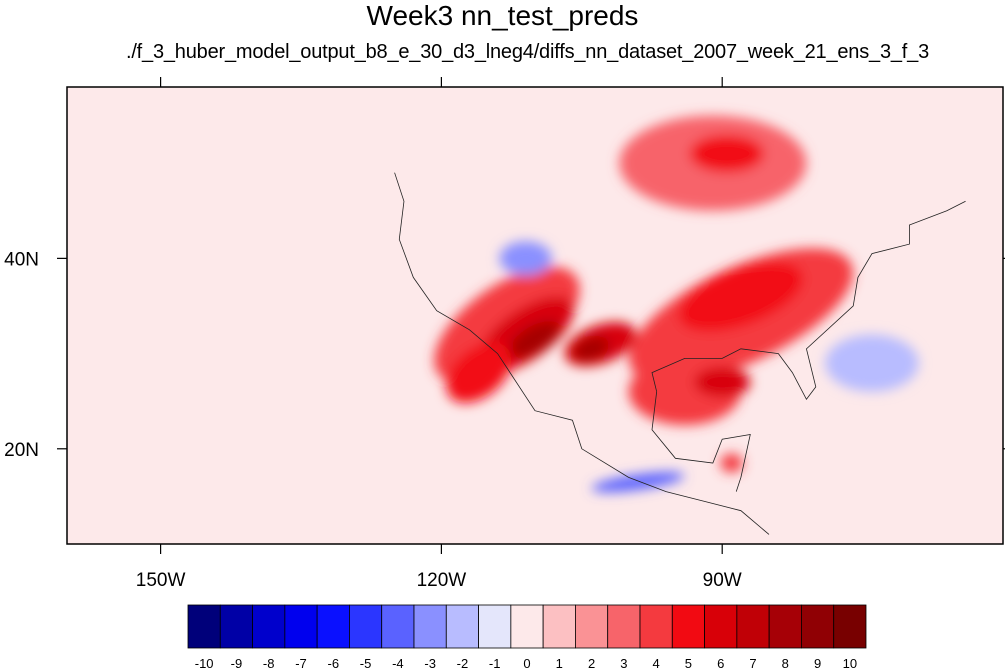 This screenshot has width=1005, height=672. What do you see at coordinates (559, 663) in the screenshot?
I see `colorbar-label: 1` at bounding box center [559, 663].